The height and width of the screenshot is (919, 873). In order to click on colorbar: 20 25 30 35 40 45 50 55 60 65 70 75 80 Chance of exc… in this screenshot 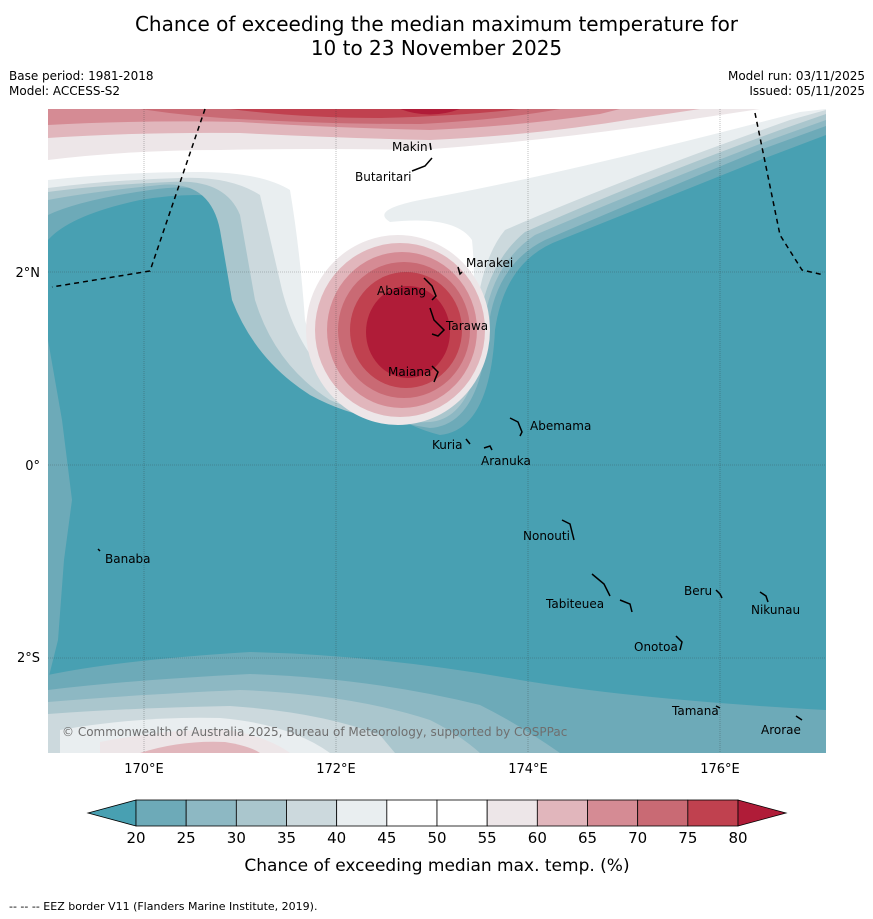, I will do `click(437, 837)`.